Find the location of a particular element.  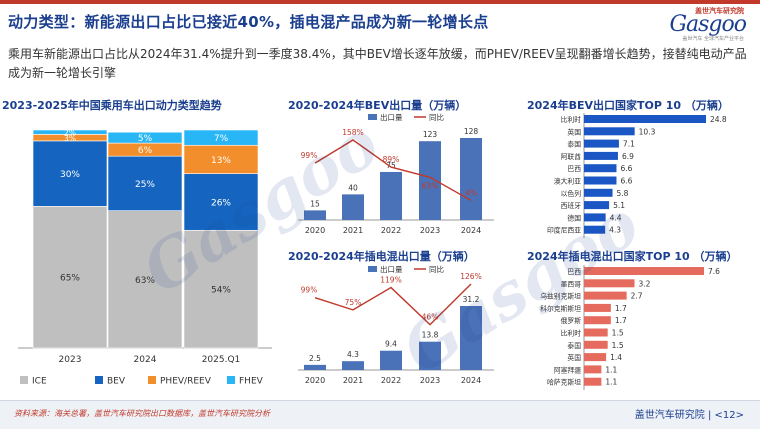

gasgoo-logo: 盖世汽车研究院 Gasgoo 盖世汽车 全球汽车产业平台 is located at coordinates (692, 24).